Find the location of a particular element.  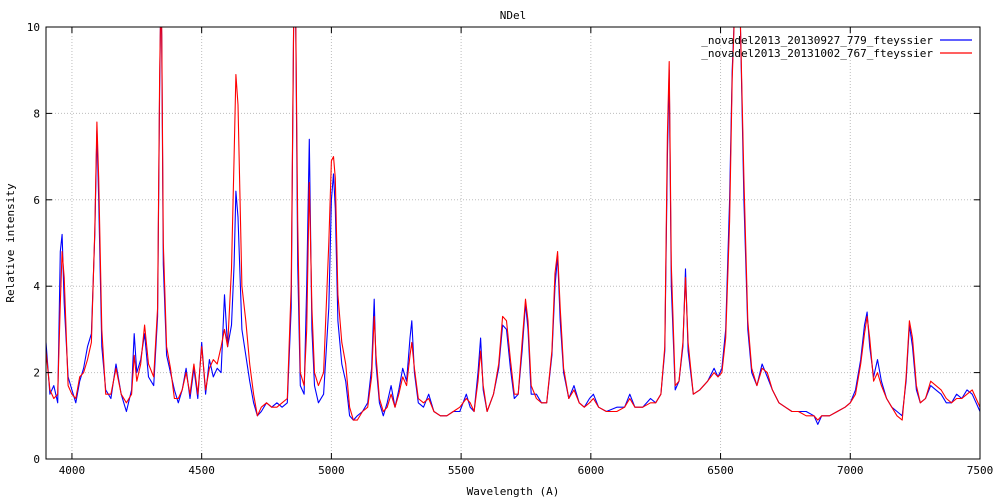

x-tick-label: 6000 is located at coordinates (591, 470).